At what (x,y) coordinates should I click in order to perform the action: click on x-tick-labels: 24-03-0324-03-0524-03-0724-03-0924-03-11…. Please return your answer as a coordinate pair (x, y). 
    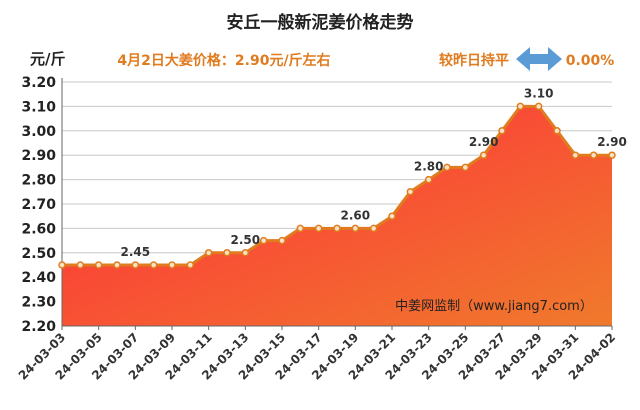
    Looking at the image, I should click on (317, 354).